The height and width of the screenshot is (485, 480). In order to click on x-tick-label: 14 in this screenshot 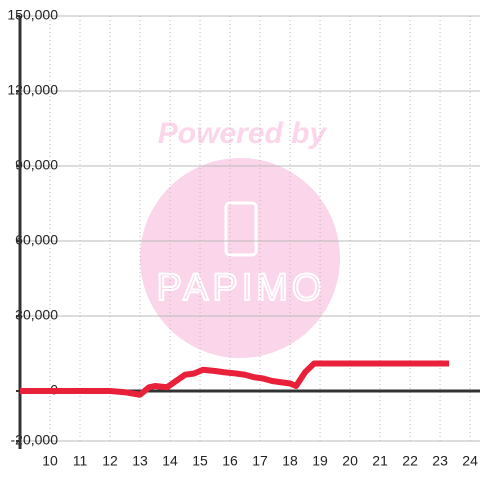, I will do `click(170, 461)`.